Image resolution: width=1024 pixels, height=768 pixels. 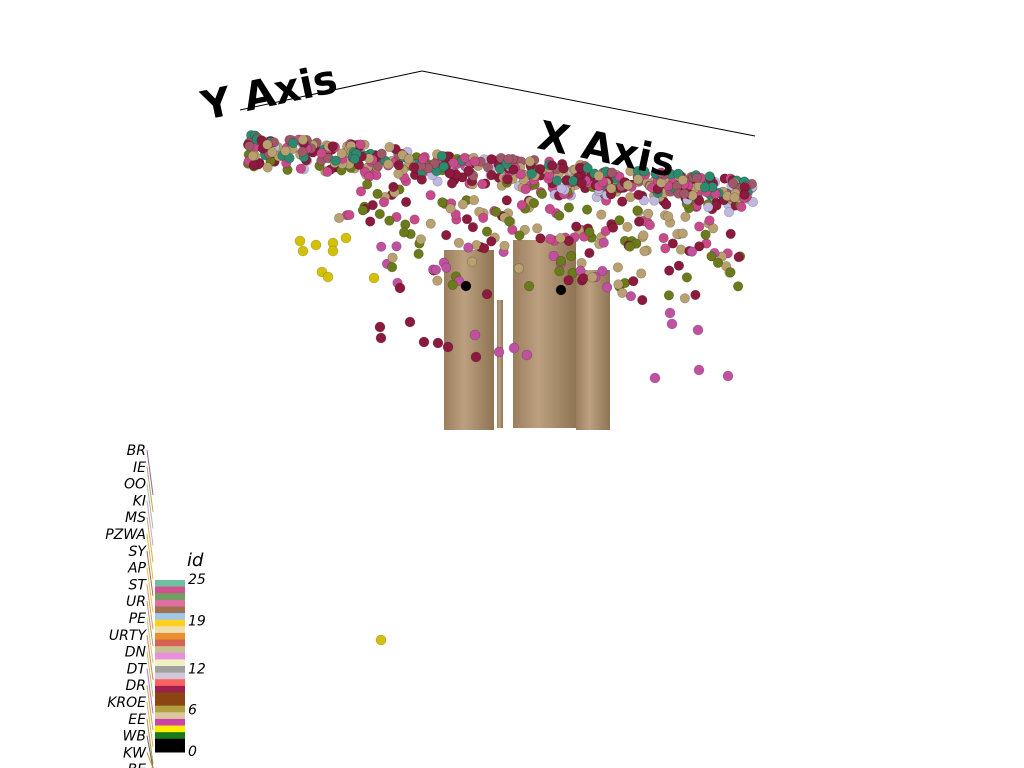 I want to click on pillar-group, so click(x=527, y=335).